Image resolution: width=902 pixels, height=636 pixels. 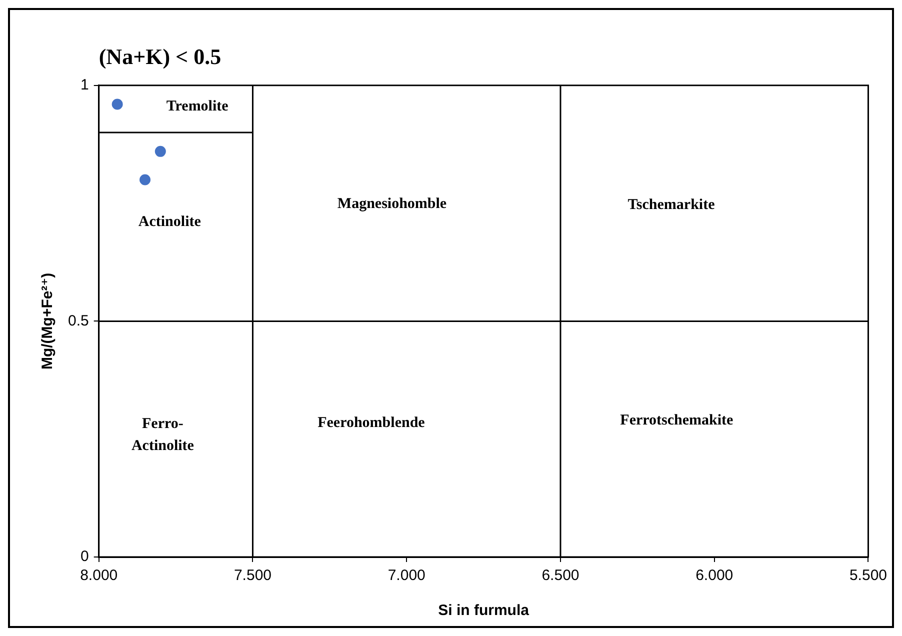 What do you see at coordinates (84, 85) in the screenshot?
I see `y-tick-label: 1` at bounding box center [84, 85].